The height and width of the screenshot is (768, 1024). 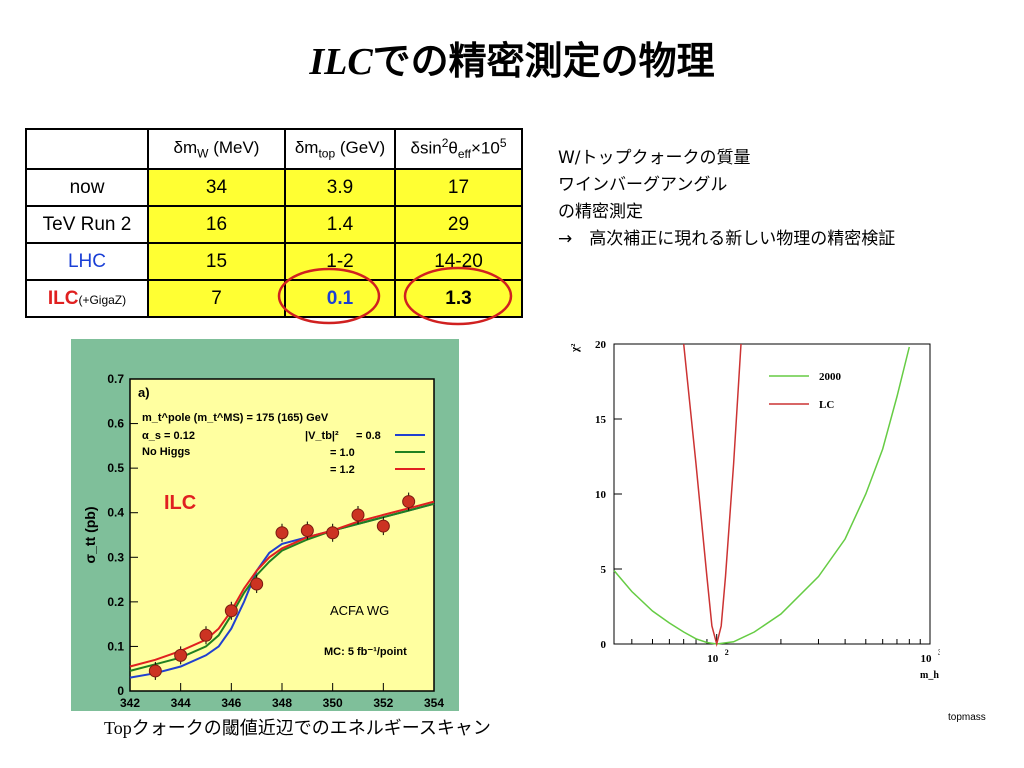 I want to click on y-tick-label: 0.7, so click(x=115, y=379).